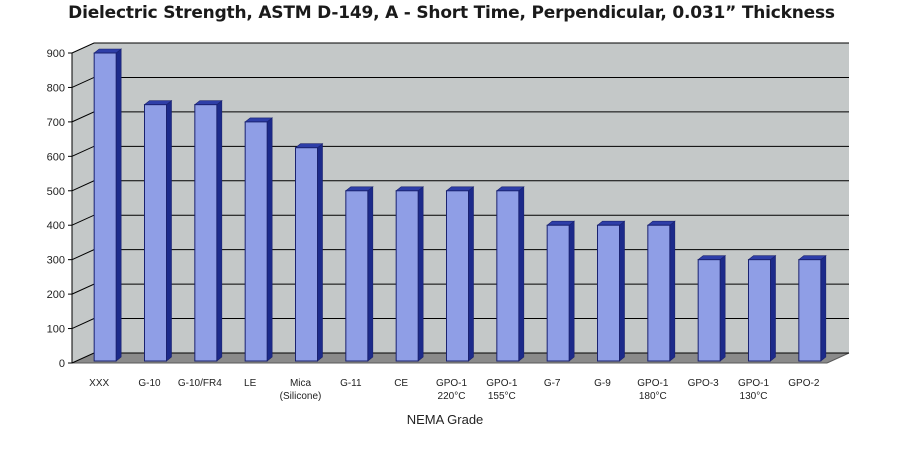 The width and height of the screenshot is (903, 458). Describe the element at coordinates (445, 419) in the screenshot. I see `x-axis-title: NEMA Grade` at that location.